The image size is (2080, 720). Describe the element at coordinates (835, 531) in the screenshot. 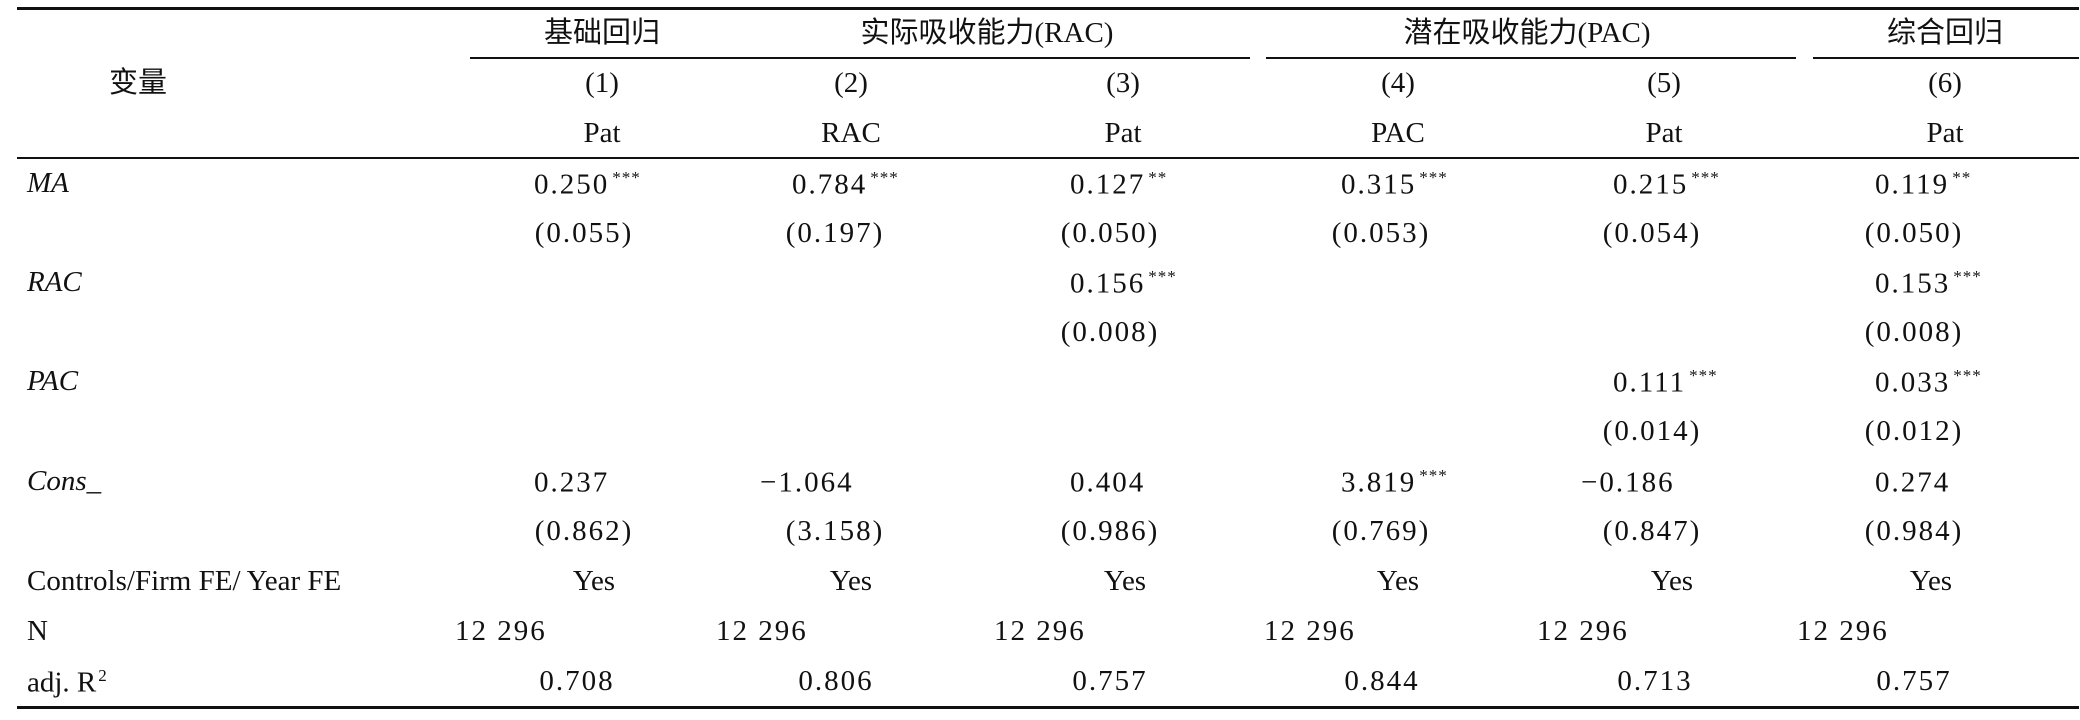

I see `cons-se-2: (3.158)` at that location.